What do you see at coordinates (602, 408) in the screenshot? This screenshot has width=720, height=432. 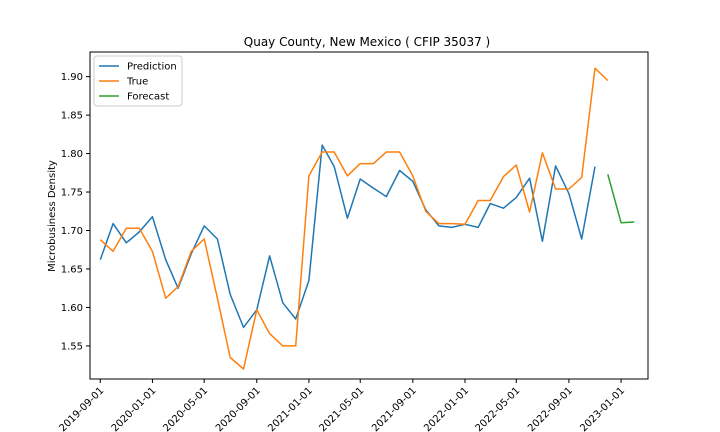 I see `x-tick-label: 2023-01-01` at bounding box center [602, 408].